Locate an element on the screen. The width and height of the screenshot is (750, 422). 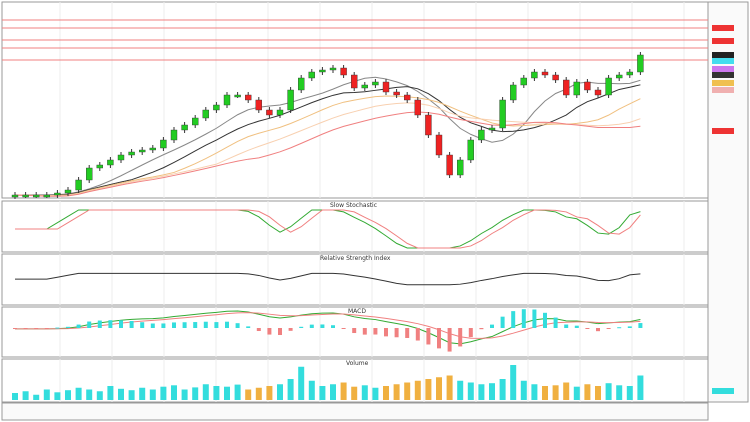
rsi-line is located at coordinates (328, 279).